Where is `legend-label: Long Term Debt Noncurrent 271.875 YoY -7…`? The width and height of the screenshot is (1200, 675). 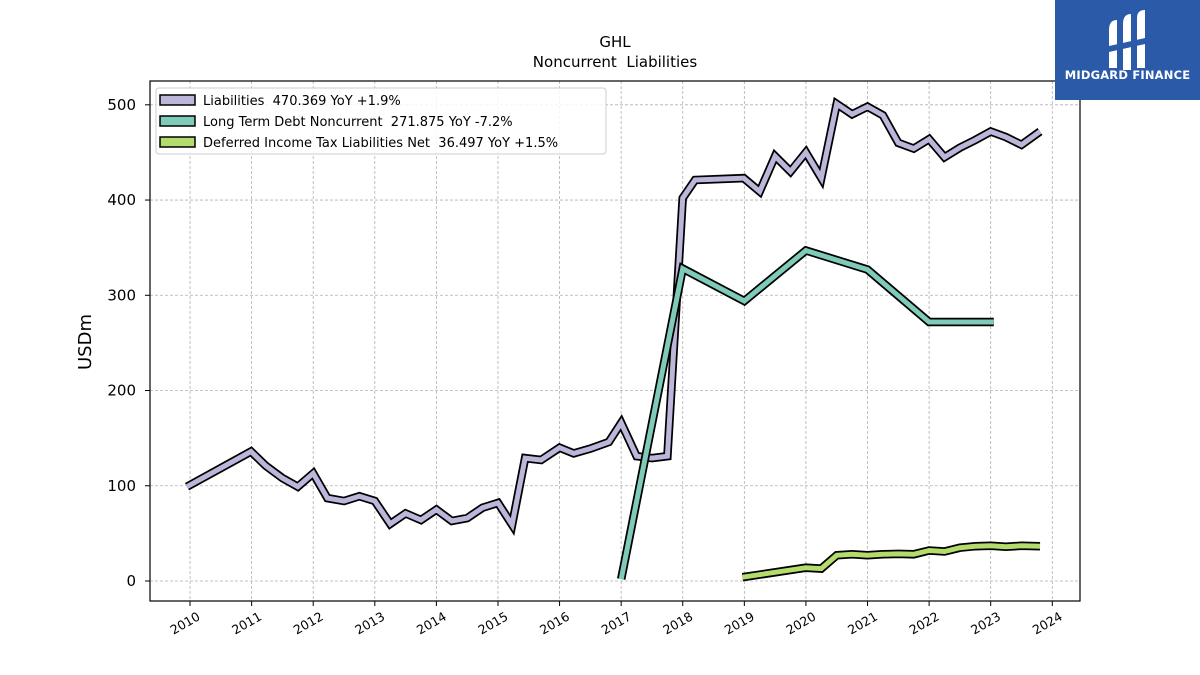 legend-label: Long Term Debt Noncurrent 271.875 YoY -7… is located at coordinates (358, 122).